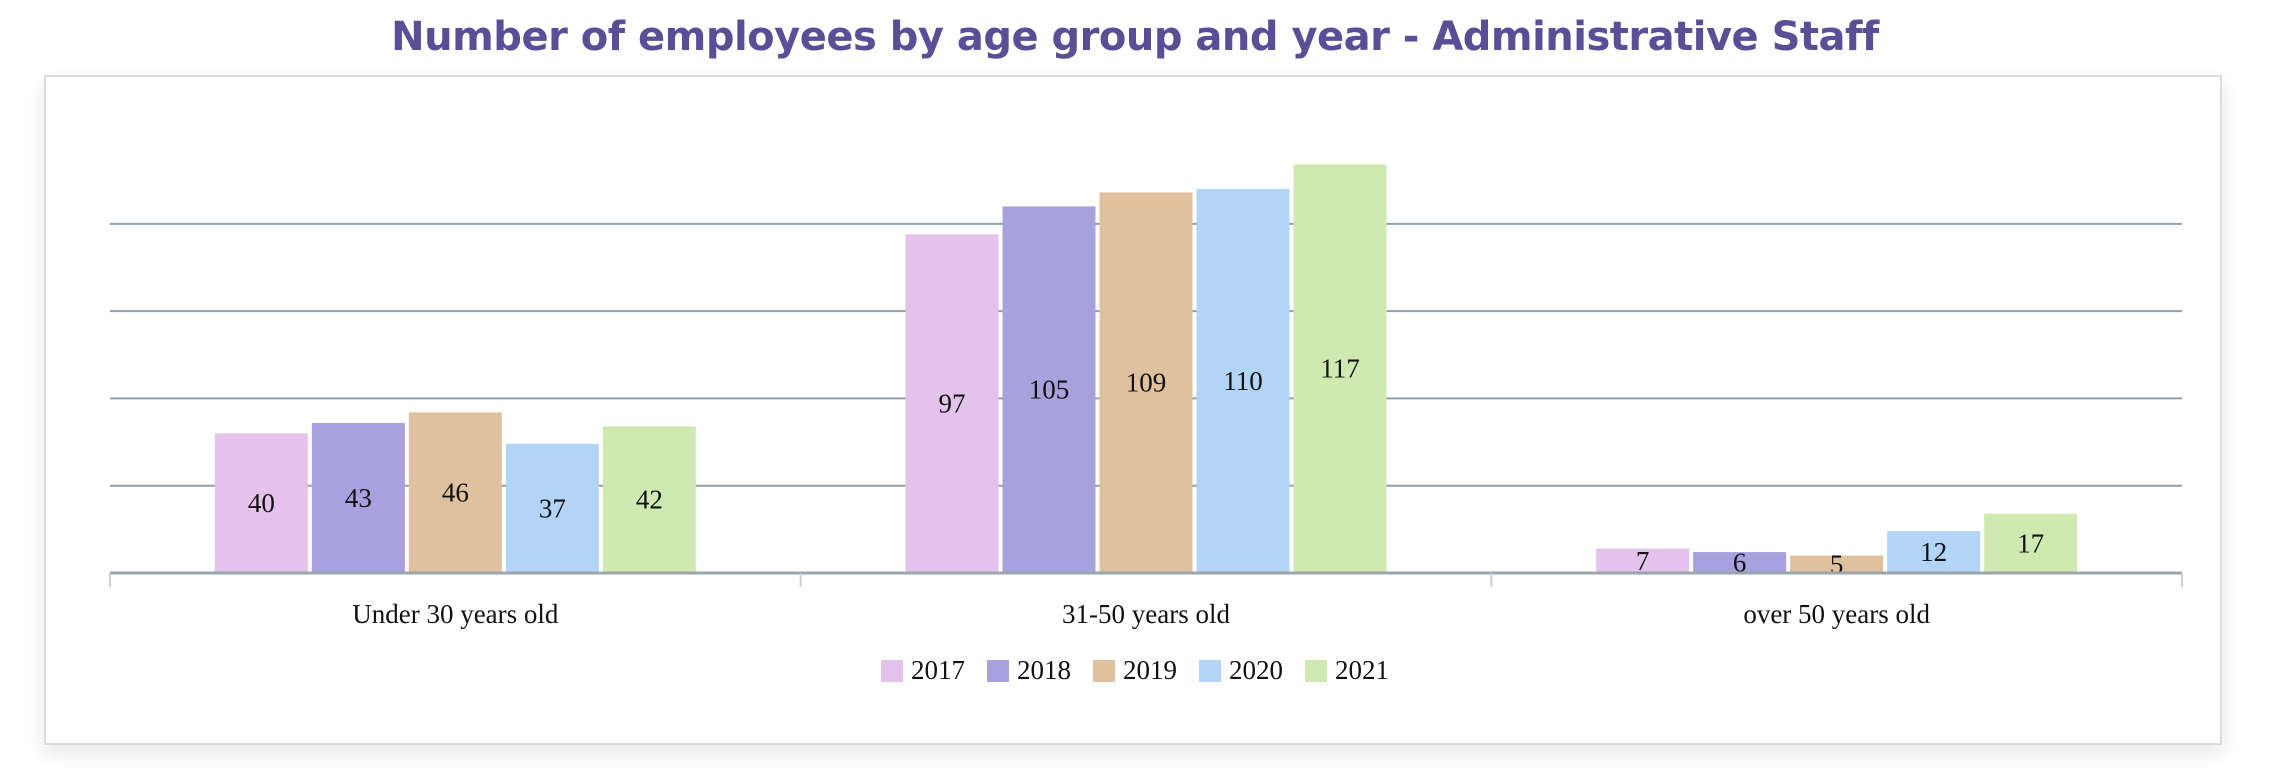  What do you see at coordinates (455, 614) in the screenshot?
I see `category-label: Under 30 years old` at bounding box center [455, 614].